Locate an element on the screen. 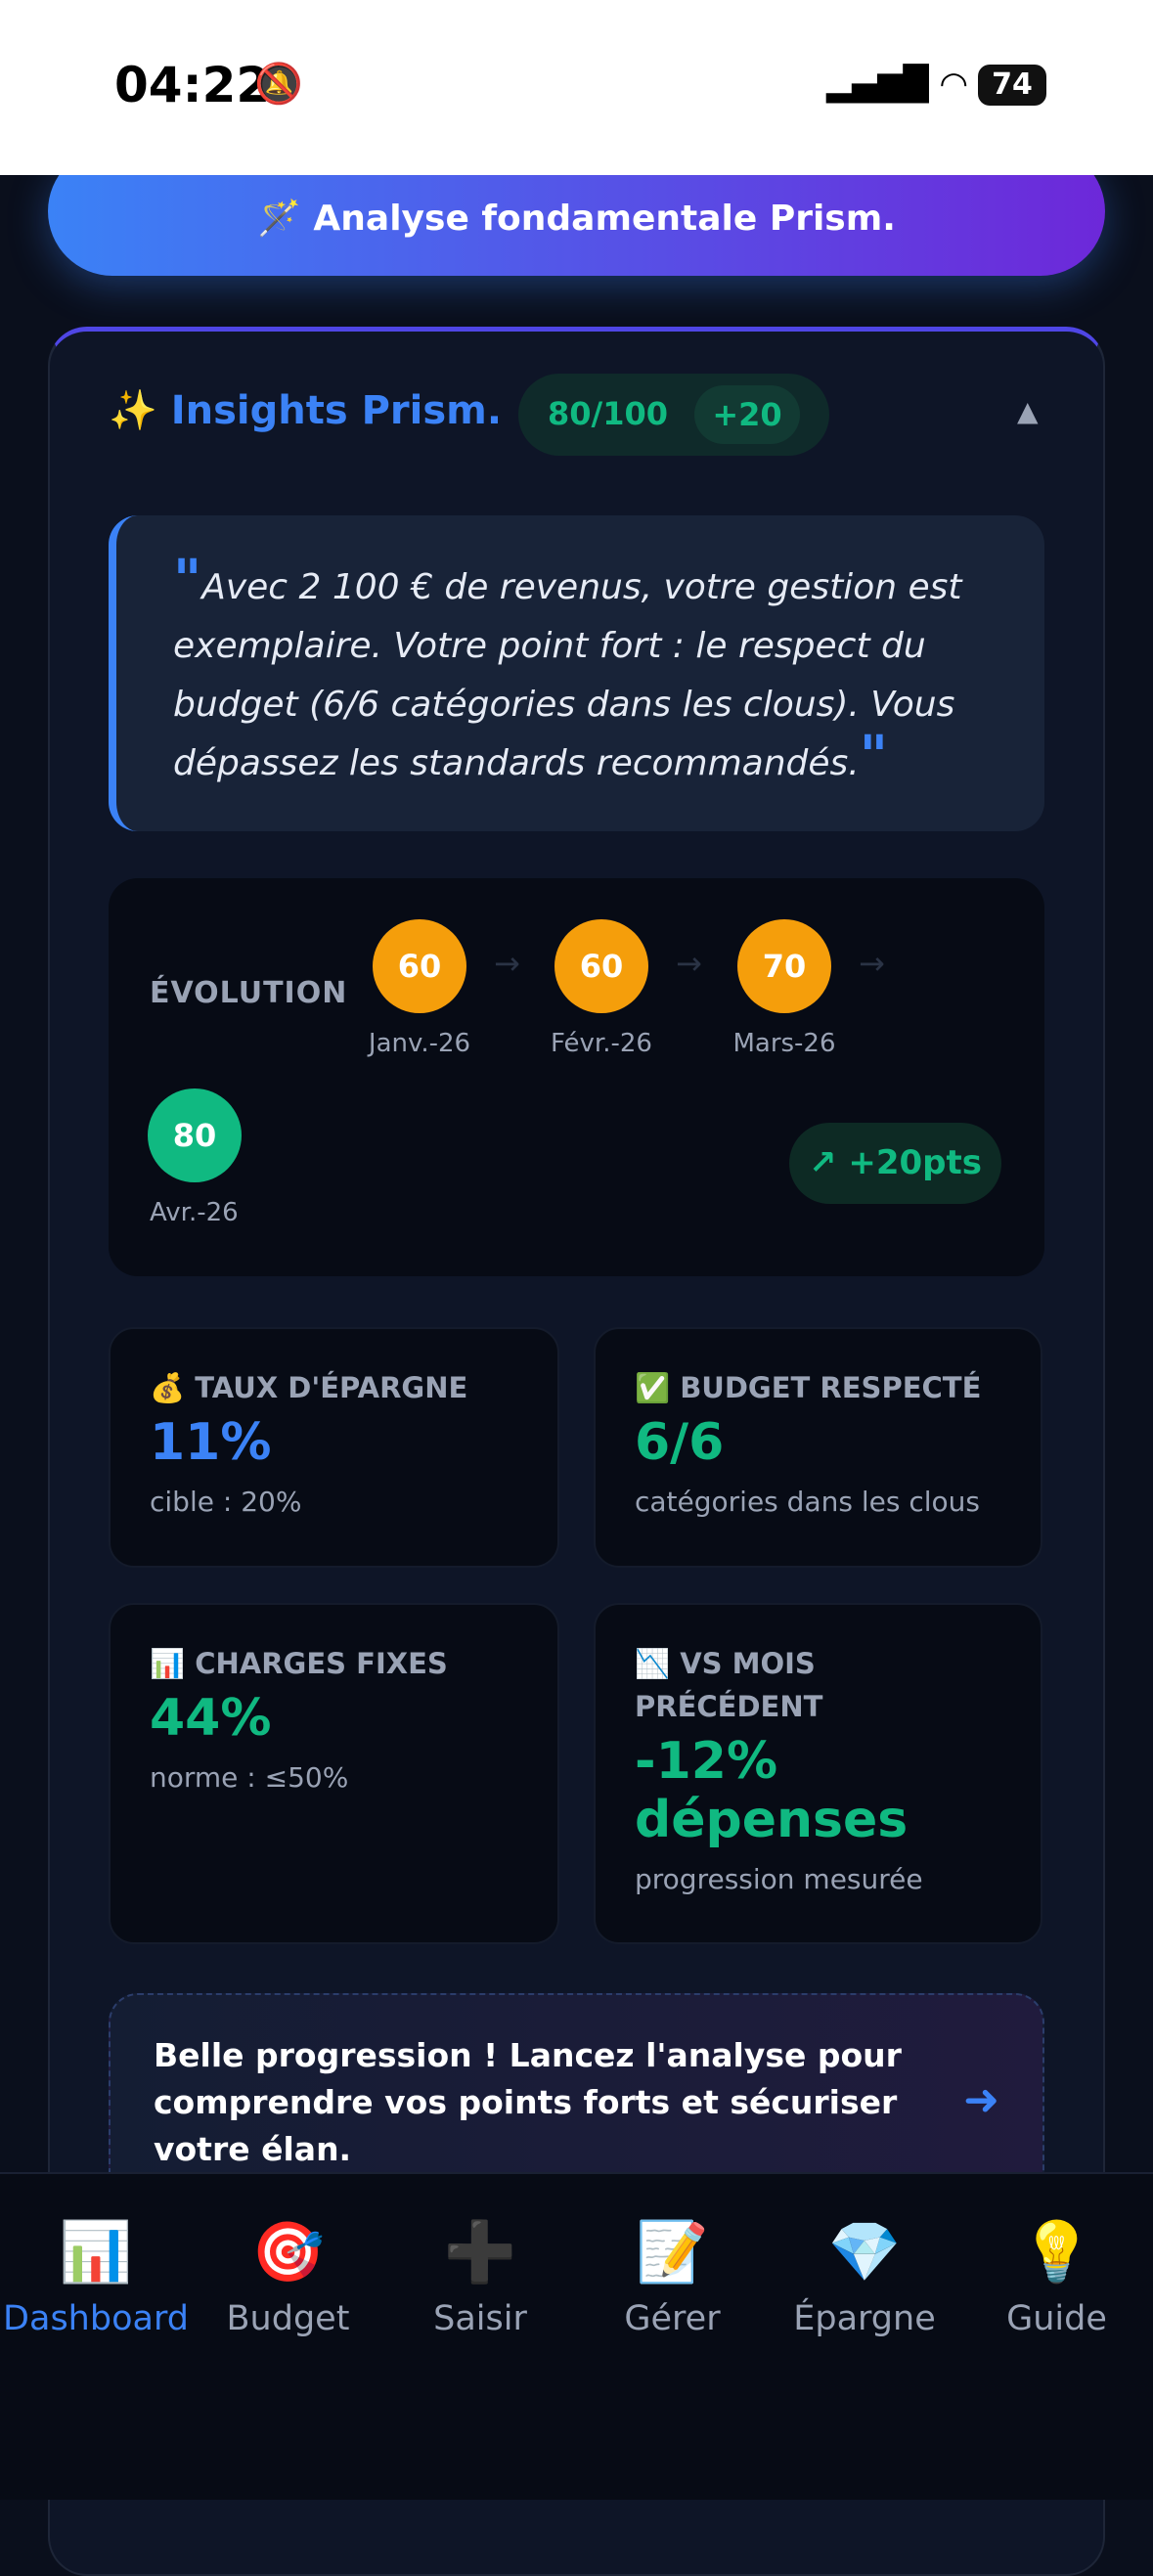 The width and height of the screenshot is (1153, 2576). score-month: Mars-26 is located at coordinates (784, 1043).